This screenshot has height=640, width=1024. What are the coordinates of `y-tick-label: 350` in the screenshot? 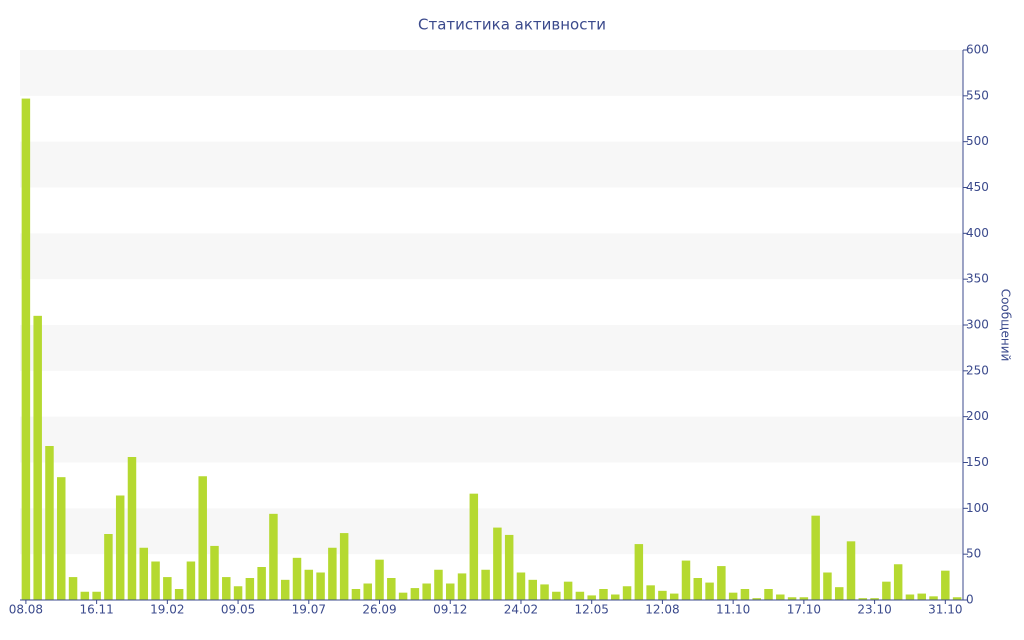 It's located at (977, 279).